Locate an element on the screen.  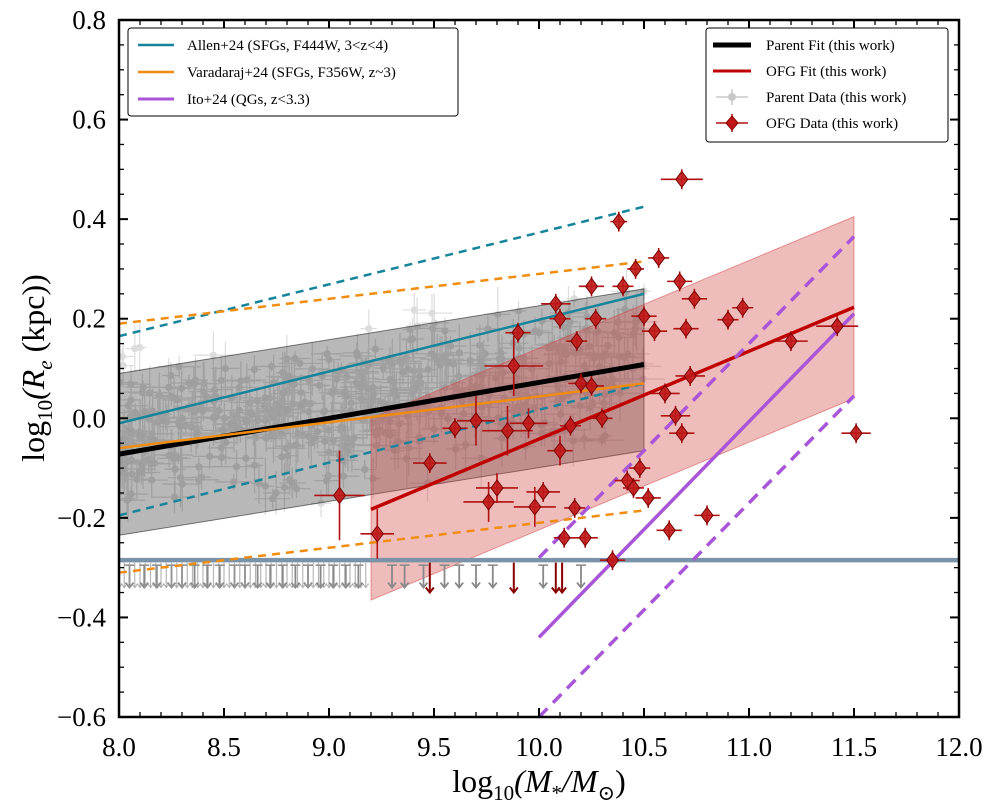
x-tick-label: 8.5 is located at coordinates (224, 747).